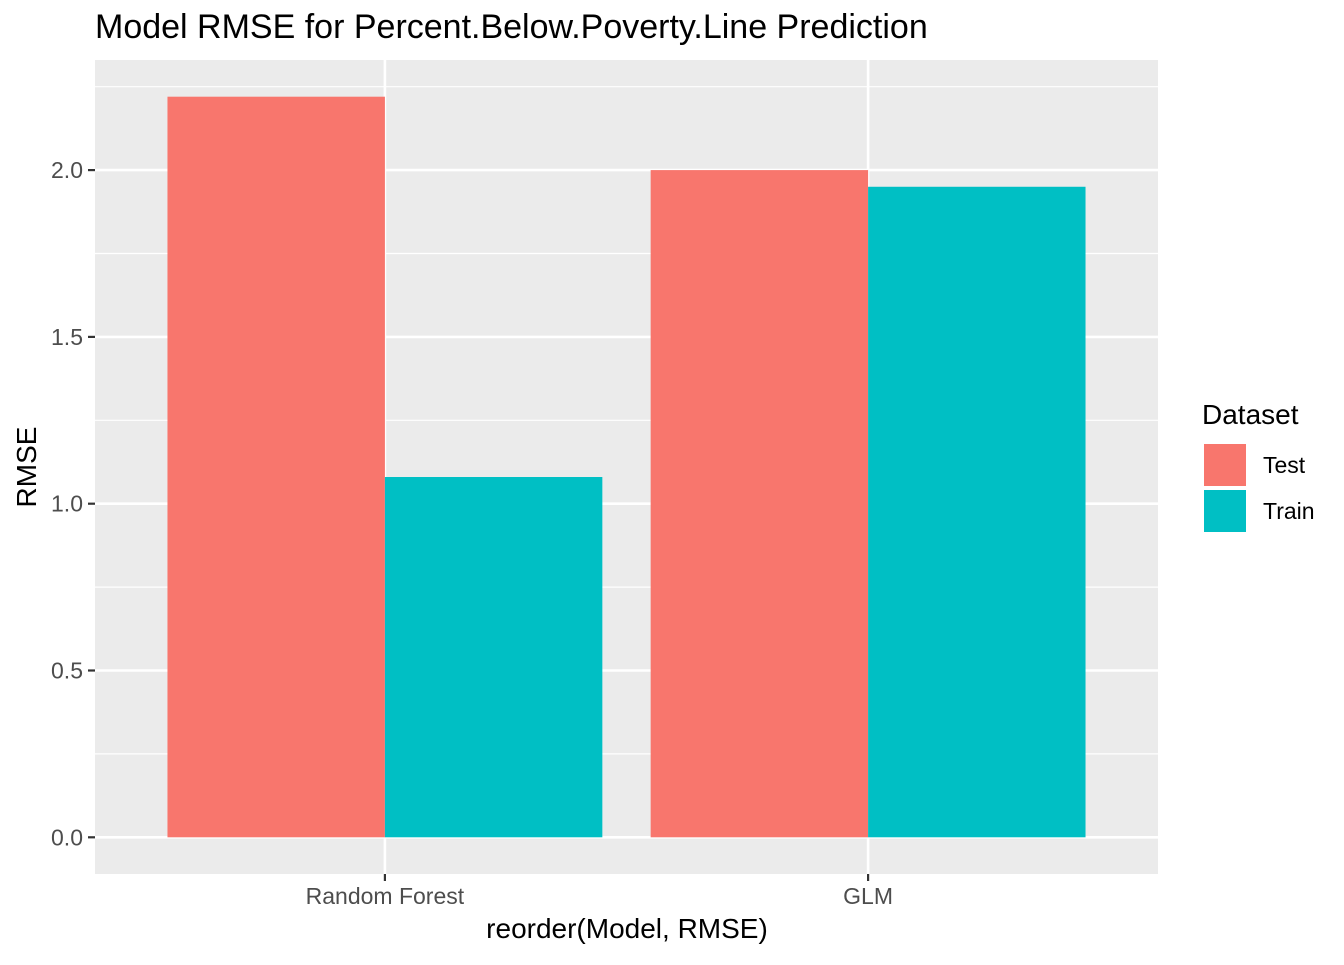 This screenshot has height=965, width=1344. Describe the element at coordinates (599, 891) in the screenshot. I see `x-axis: Random Forest GLM` at that location.